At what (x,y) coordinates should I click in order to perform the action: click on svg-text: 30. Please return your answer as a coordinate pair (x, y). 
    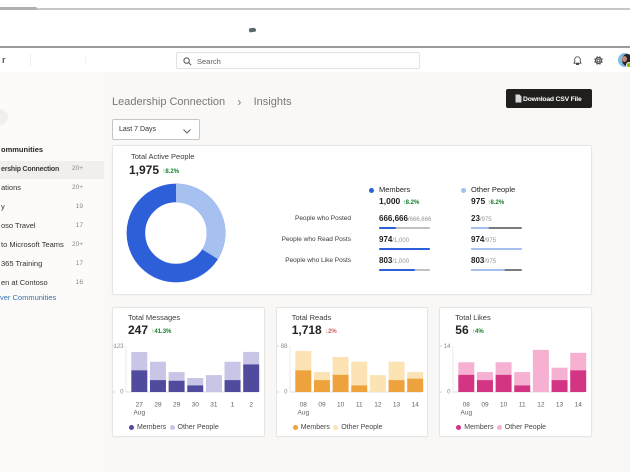
    Looking at the image, I should click on (196, 405).